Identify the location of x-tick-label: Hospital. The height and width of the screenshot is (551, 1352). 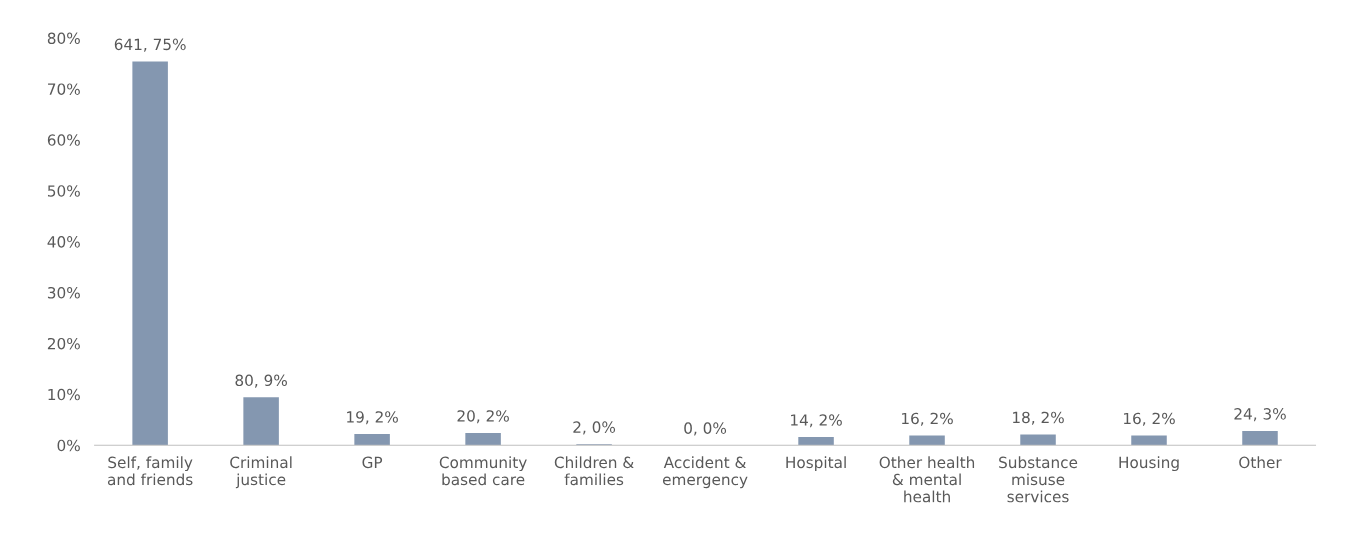
(816, 464).